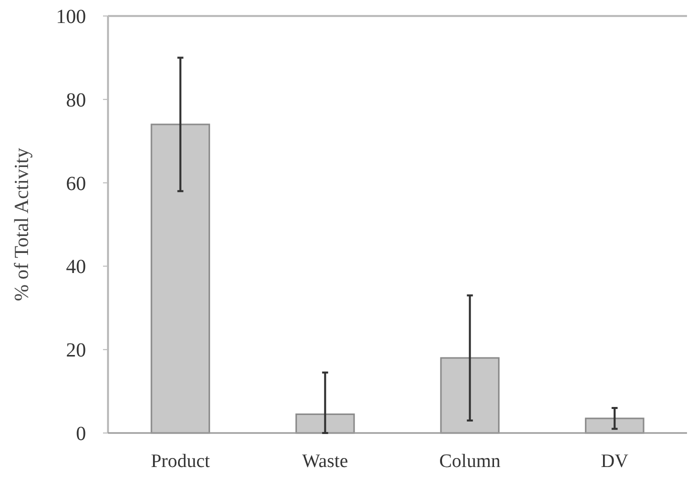 The width and height of the screenshot is (689, 477). I want to click on x-tick-label: Product, so click(180, 461).